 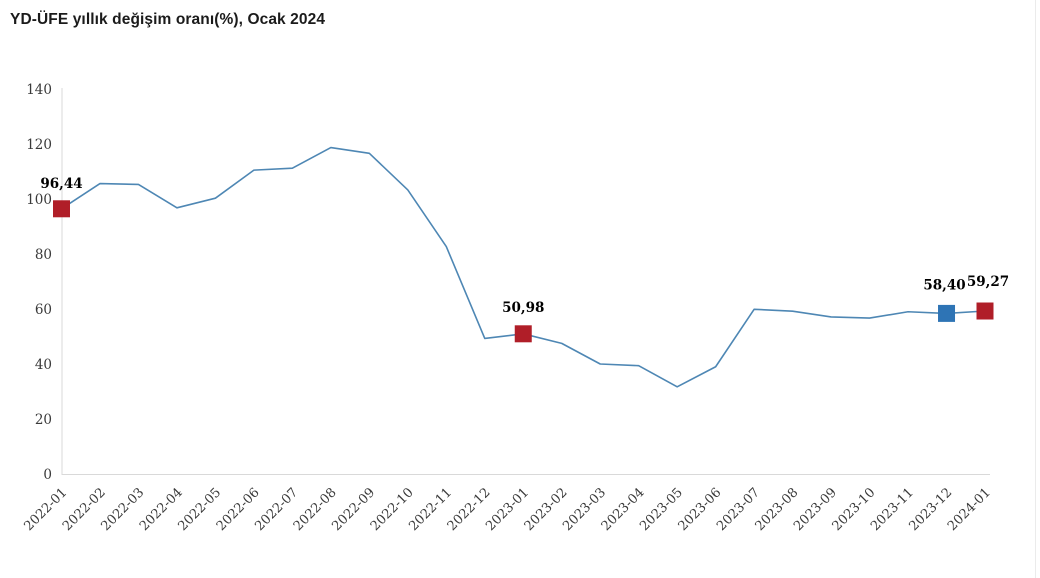 What do you see at coordinates (523, 308) in the screenshot?
I see `data-point-label: 50,98` at bounding box center [523, 308].